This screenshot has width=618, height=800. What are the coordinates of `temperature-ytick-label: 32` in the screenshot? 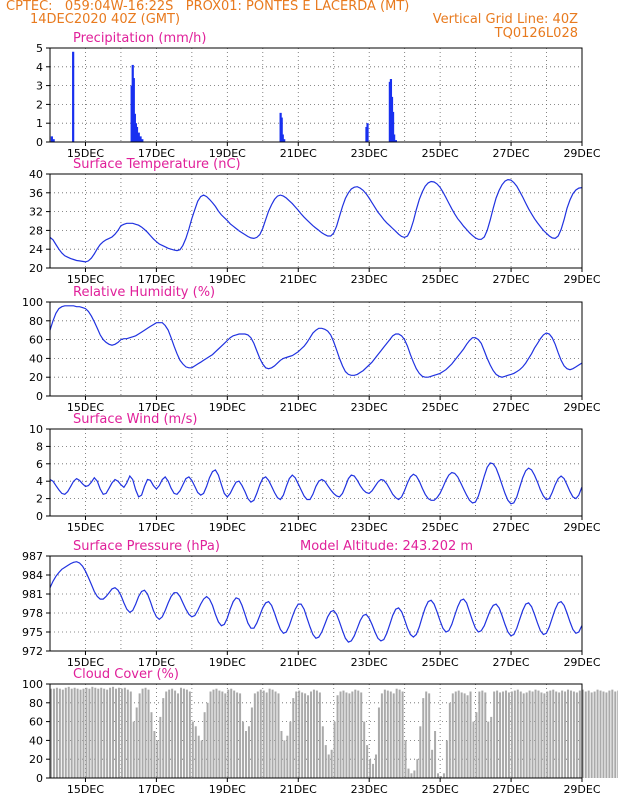 It's located at (36, 212).